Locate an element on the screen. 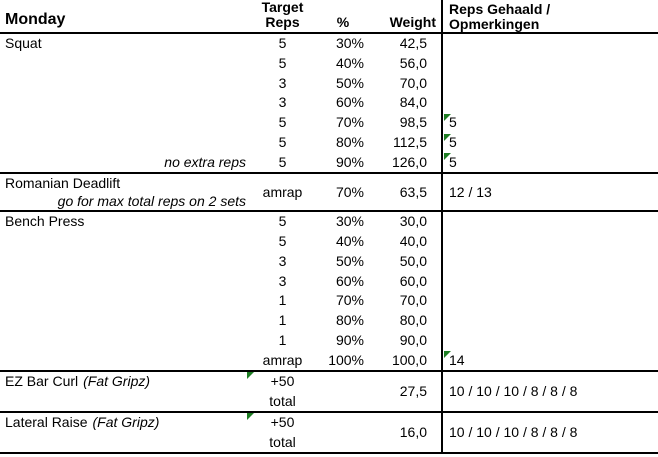  reps-header-line1: Reps Gehaald / is located at coordinates (500, 9).